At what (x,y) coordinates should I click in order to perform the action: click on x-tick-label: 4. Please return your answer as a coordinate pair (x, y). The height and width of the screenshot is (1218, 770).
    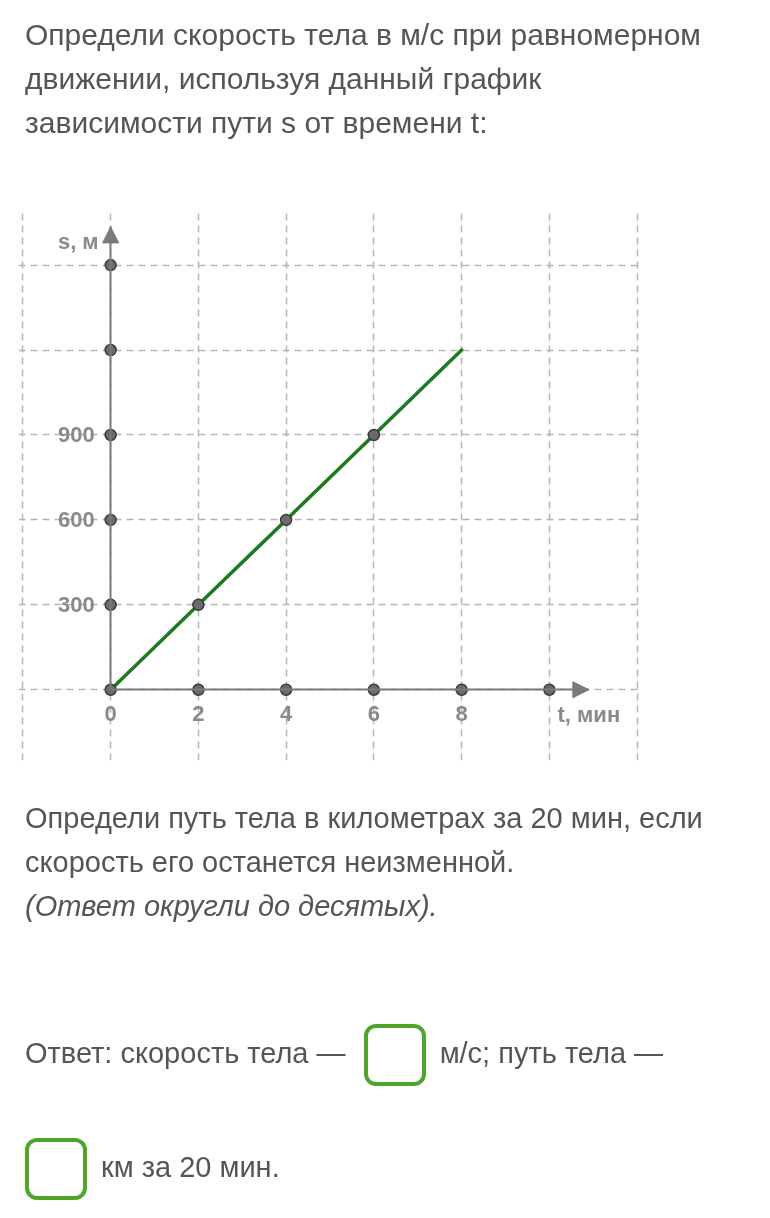
    Looking at the image, I should click on (287, 713).